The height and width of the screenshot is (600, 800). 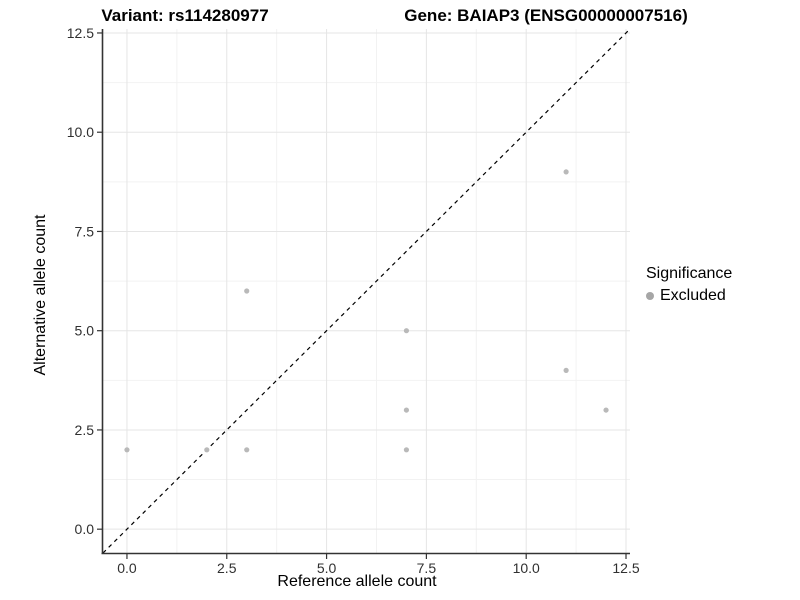 What do you see at coordinates (650, 296) in the screenshot?
I see `legend-point-icon` at bounding box center [650, 296].